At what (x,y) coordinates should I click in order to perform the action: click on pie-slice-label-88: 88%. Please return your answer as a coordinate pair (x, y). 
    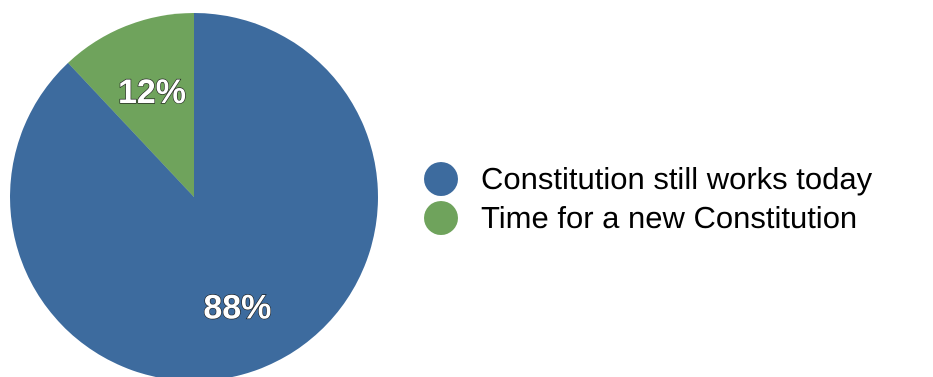
    Looking at the image, I should click on (237, 307).